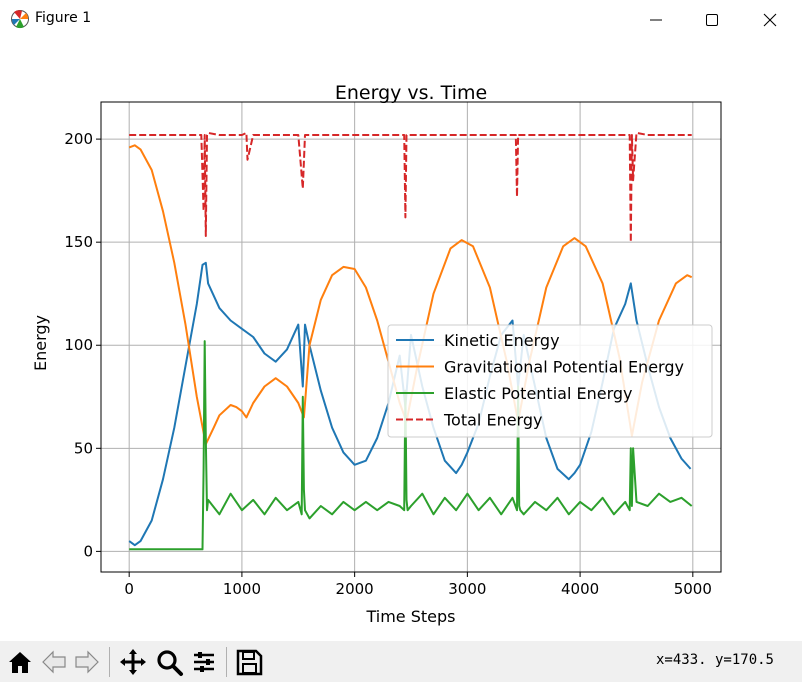 The height and width of the screenshot is (682, 802). What do you see at coordinates (78, 345) in the screenshot?
I see `y-tick-label: 100` at bounding box center [78, 345].